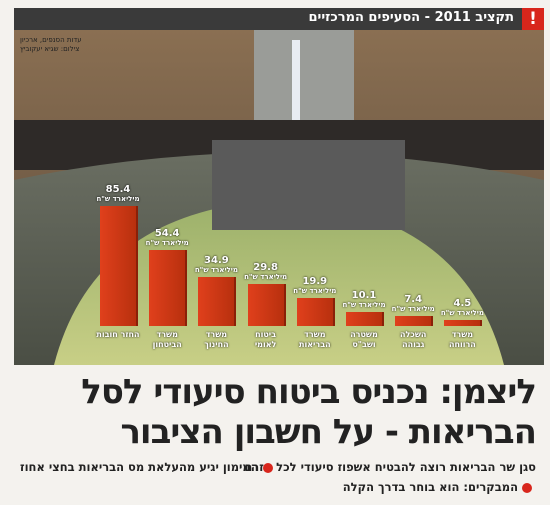 This screenshot has height=505, width=550. What do you see at coordinates (118, 190) in the screenshot?
I see `value-label: 85.4` at bounding box center [118, 190].